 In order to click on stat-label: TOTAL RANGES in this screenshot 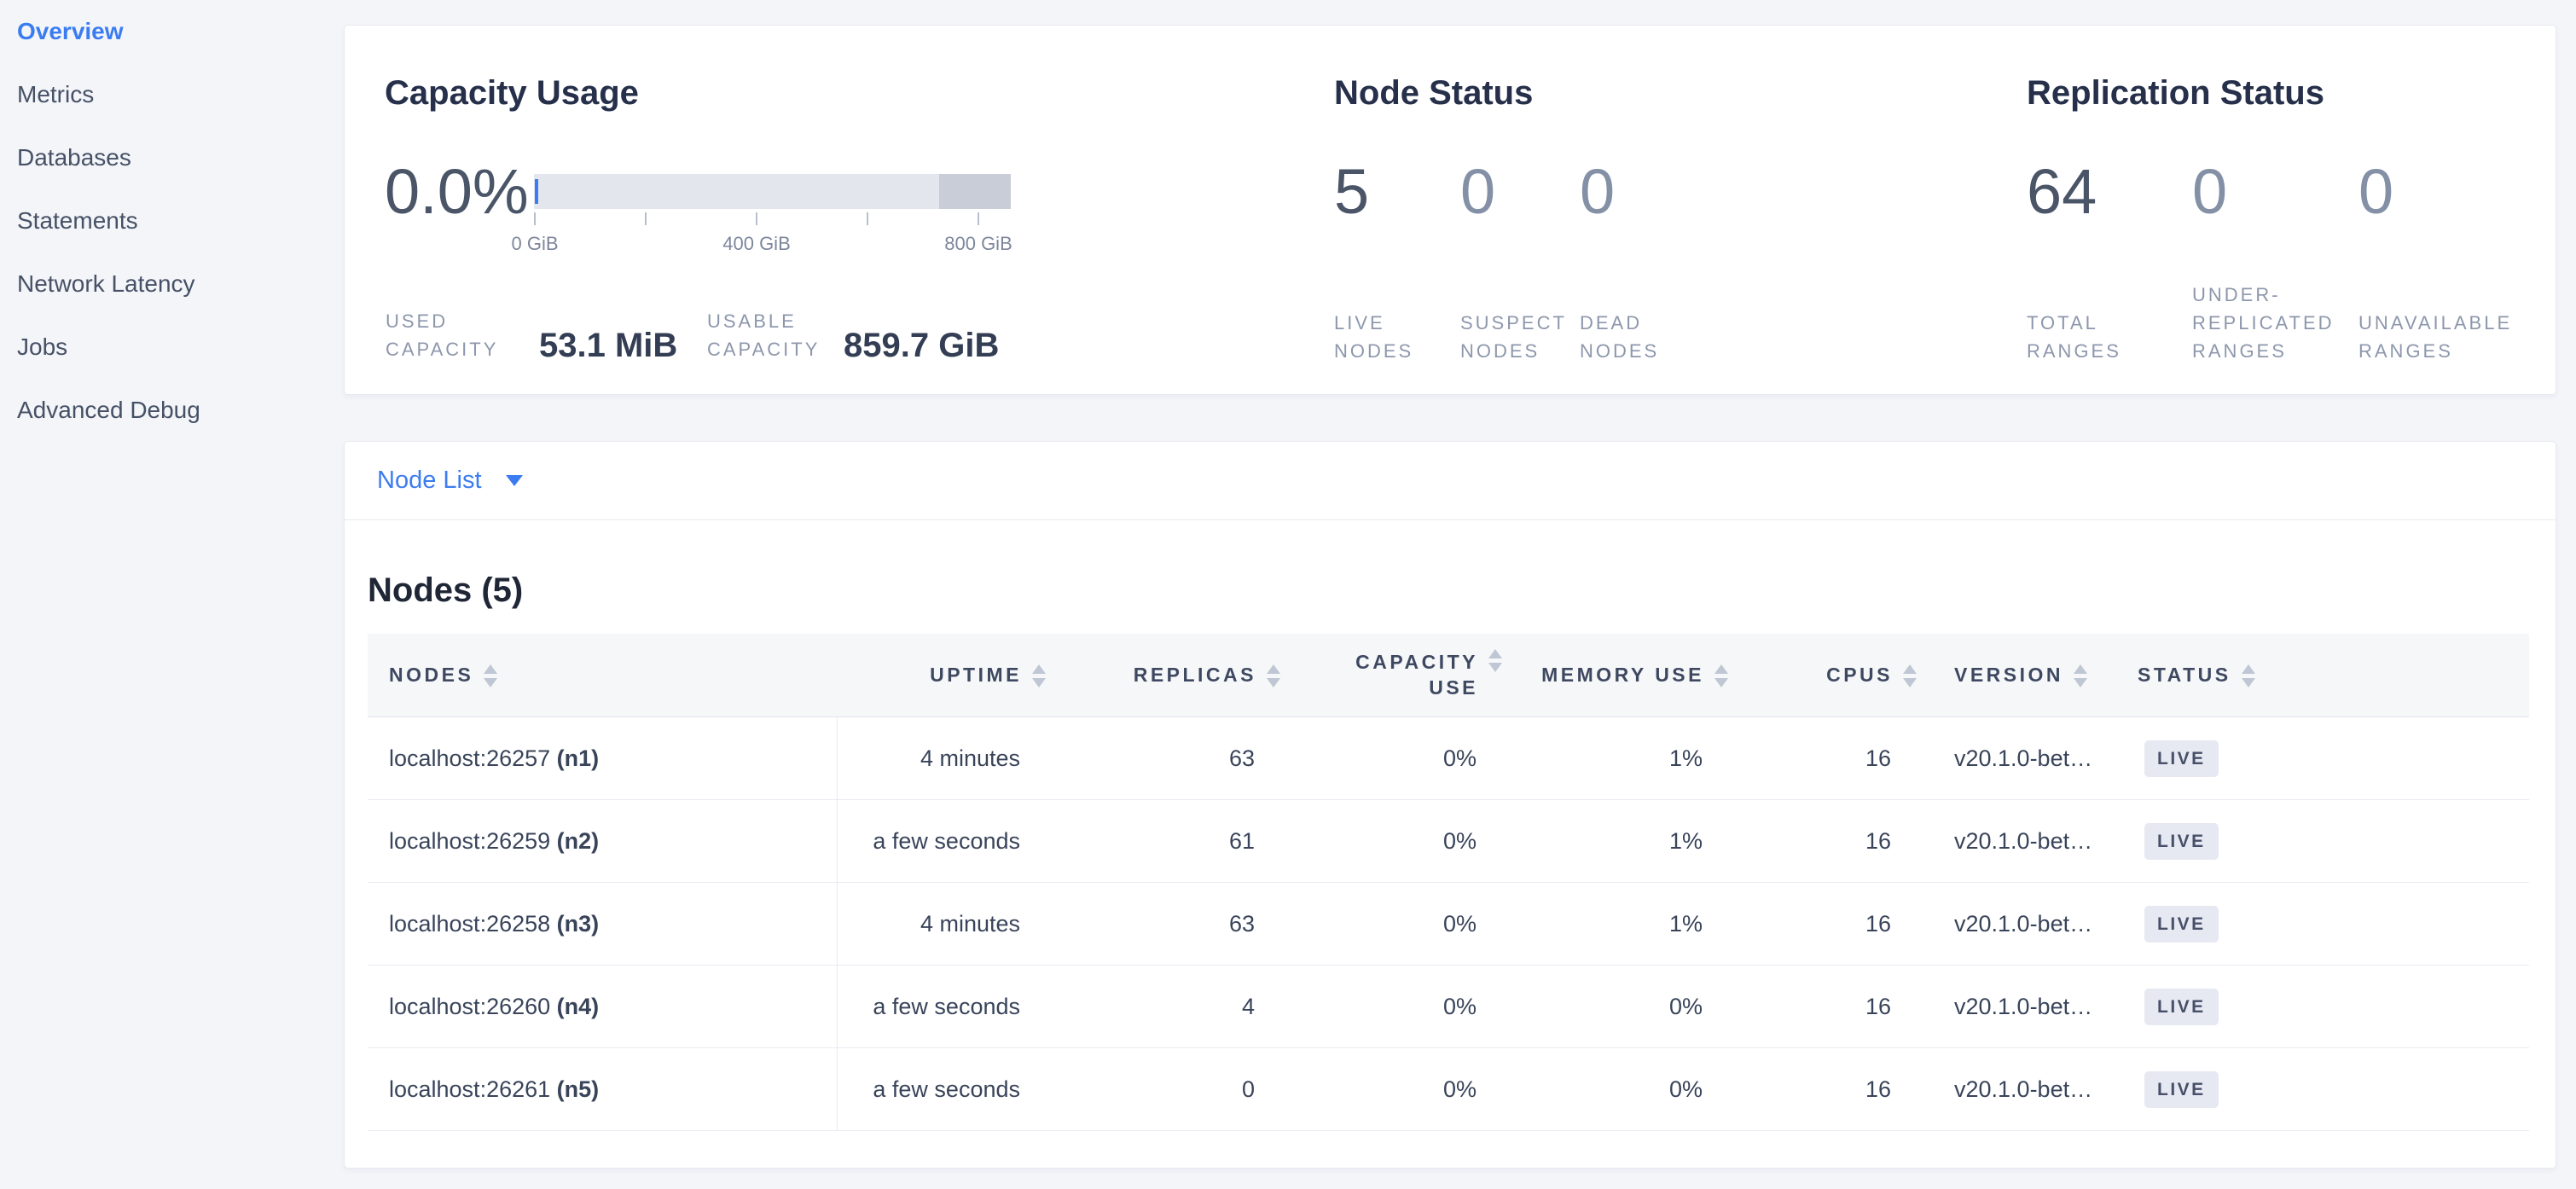, I will do `click(2074, 337)`.